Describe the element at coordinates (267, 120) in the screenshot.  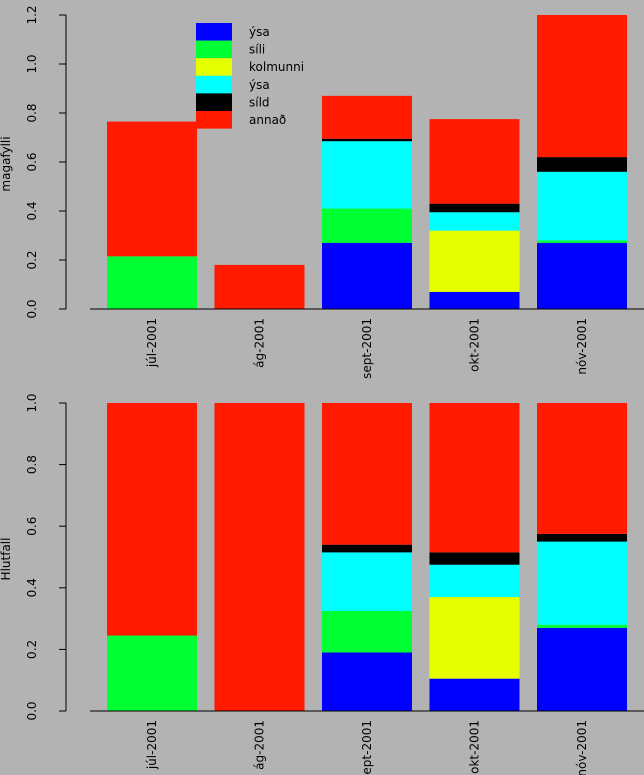
I see `legend-label: annað` at that location.